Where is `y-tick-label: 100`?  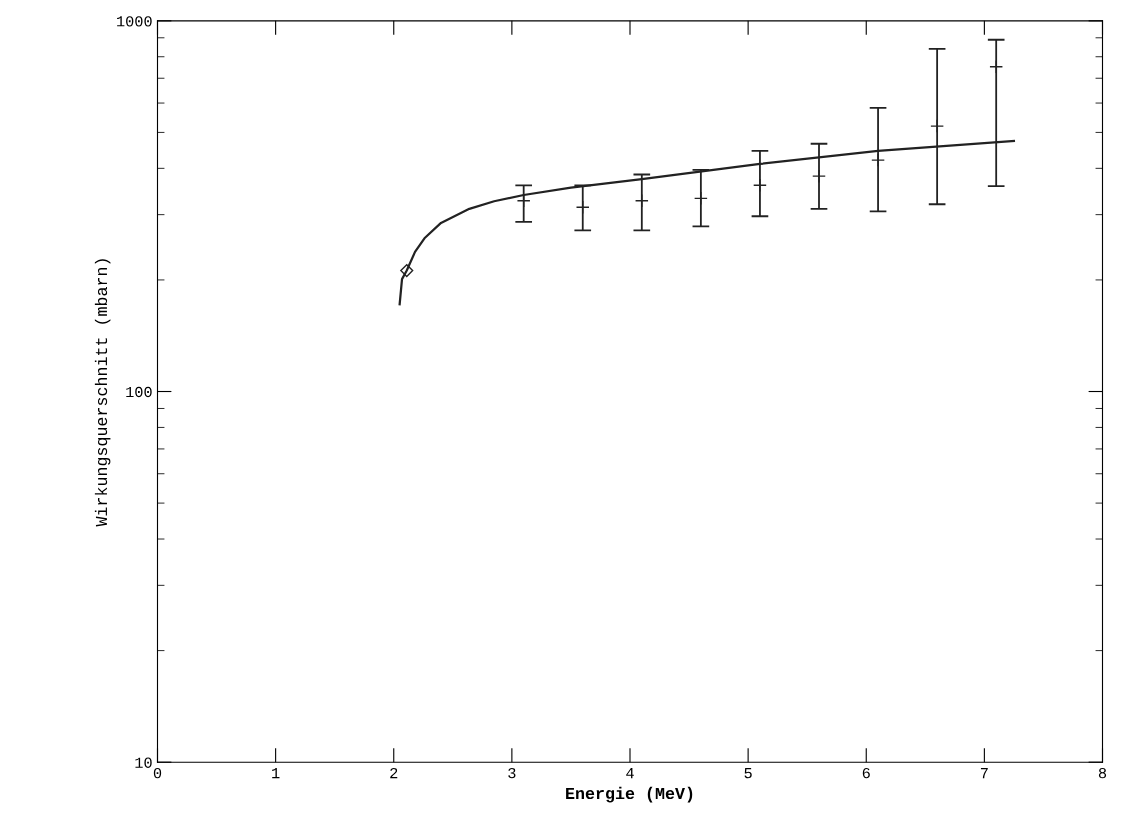 y-tick-label: 100 is located at coordinates (139, 392).